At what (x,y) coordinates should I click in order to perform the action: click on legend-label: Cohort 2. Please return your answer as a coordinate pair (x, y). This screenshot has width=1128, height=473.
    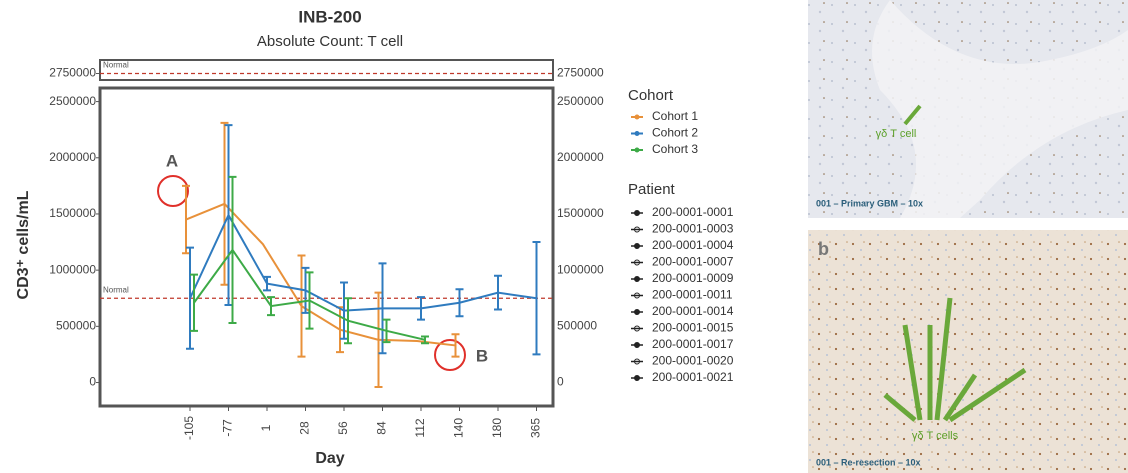
    Looking at the image, I should click on (675, 133).